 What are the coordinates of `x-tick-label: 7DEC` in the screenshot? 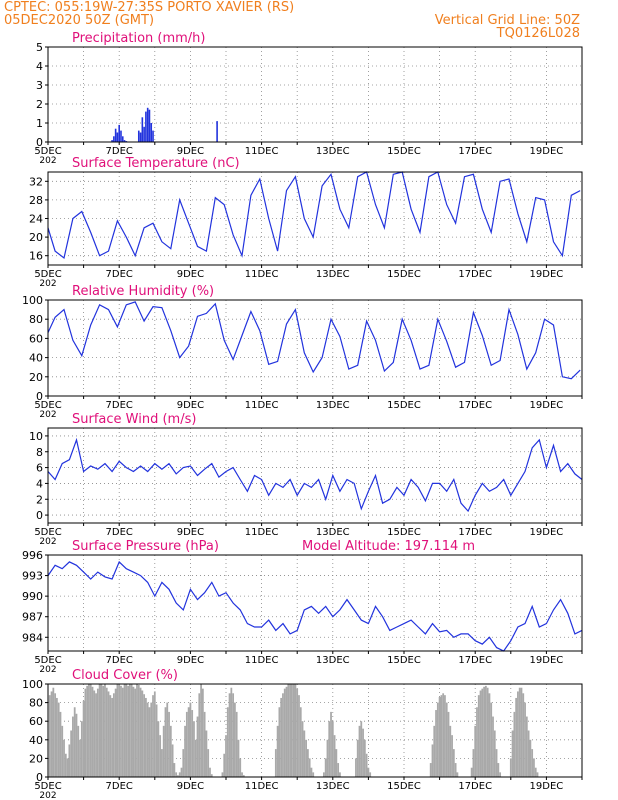 It's located at (119, 532).